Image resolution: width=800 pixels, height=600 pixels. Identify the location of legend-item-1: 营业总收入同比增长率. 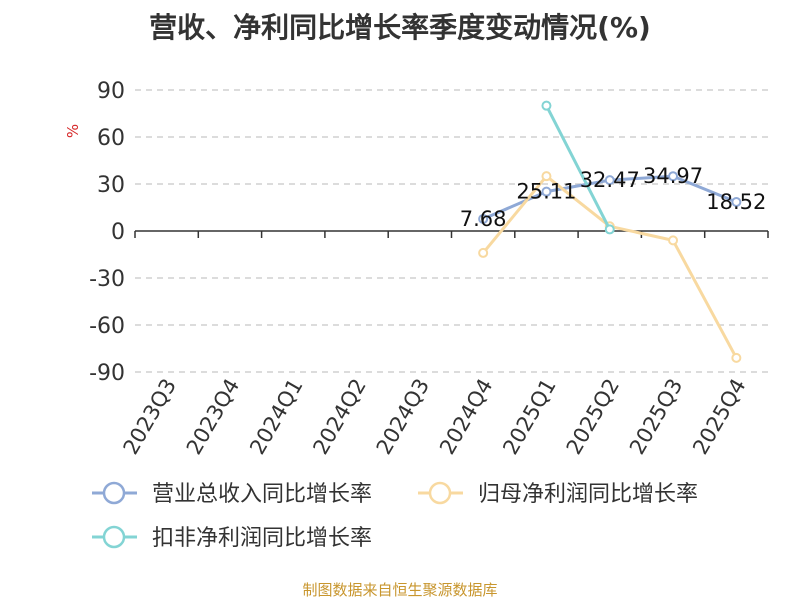
(262, 494).